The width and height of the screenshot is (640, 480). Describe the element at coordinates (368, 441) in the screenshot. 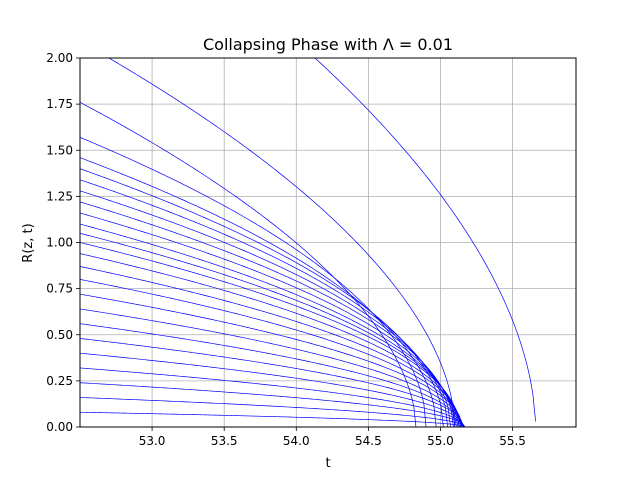

I see `x-tick-label: 54.5` at that location.